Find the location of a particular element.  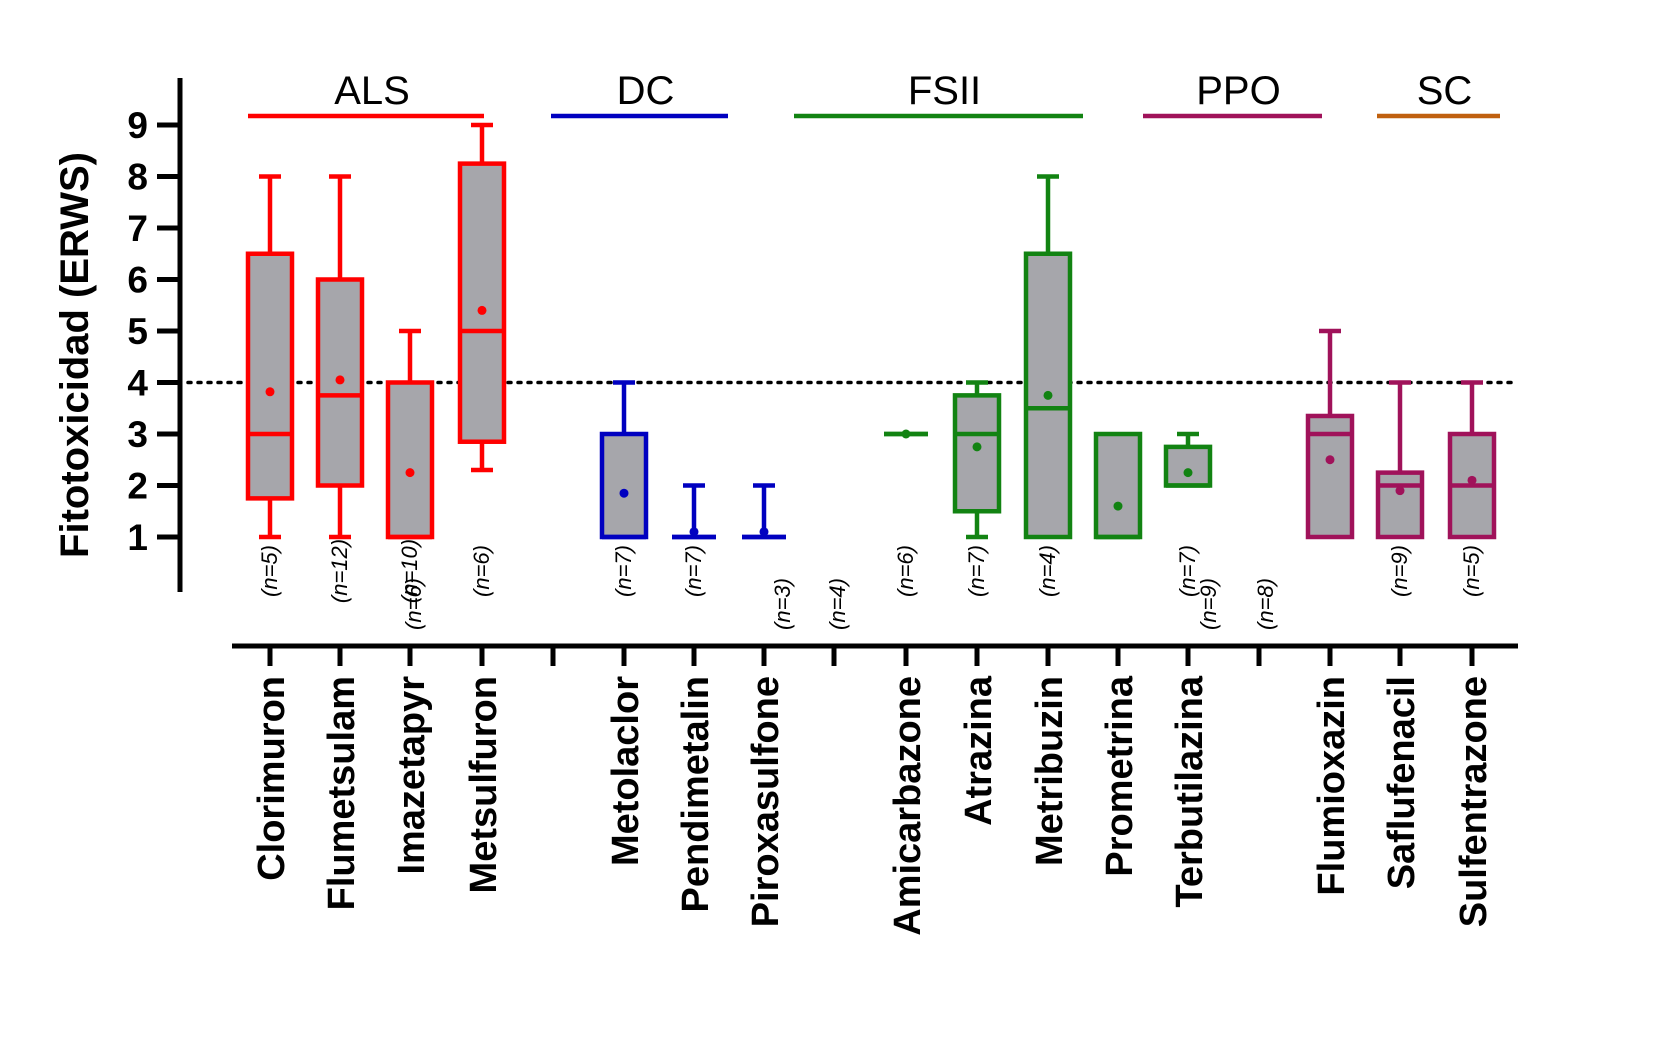

category-label: Metolaclor is located at coordinates (626, 771).